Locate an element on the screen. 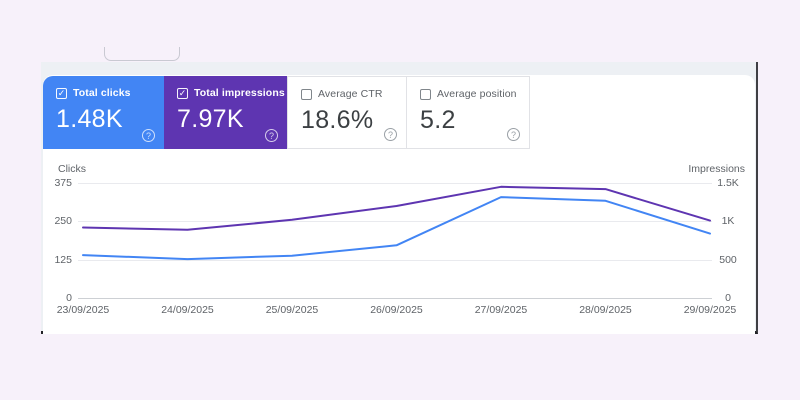 The image size is (800, 400). metric-card-total-clicks: ✓ Total clicks 1.48K ? is located at coordinates (103, 112).